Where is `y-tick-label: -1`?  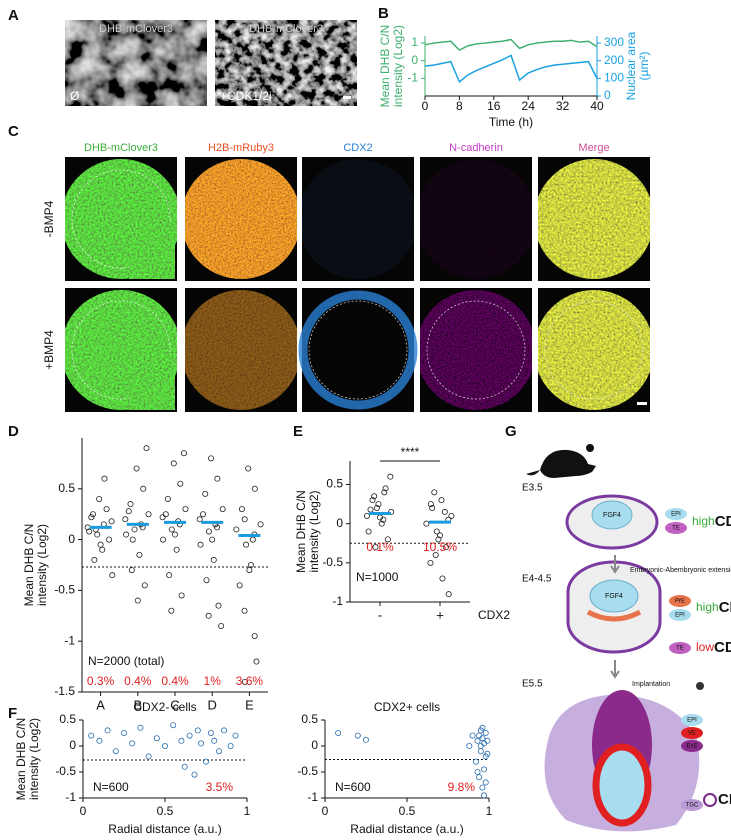 y-tick-label: -1 is located at coordinates (337, 601).